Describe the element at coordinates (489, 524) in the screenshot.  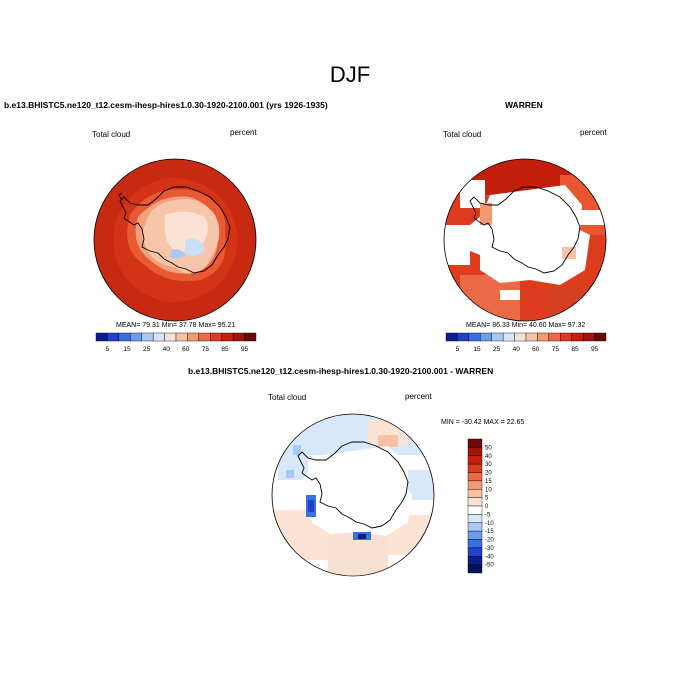
I see `colorbar-difference-tick-label: -10` at that location.